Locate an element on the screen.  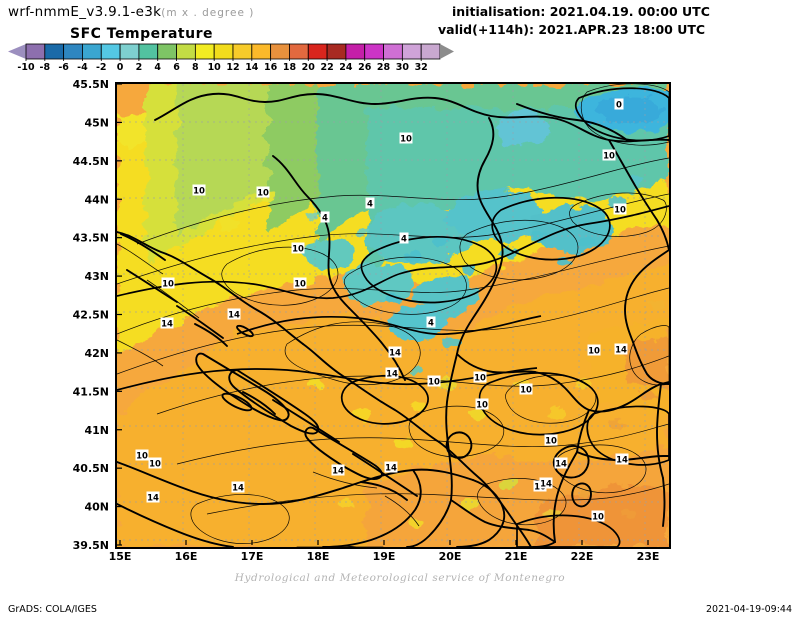
y-axis-label: 44.5N is located at coordinates (91, 161).